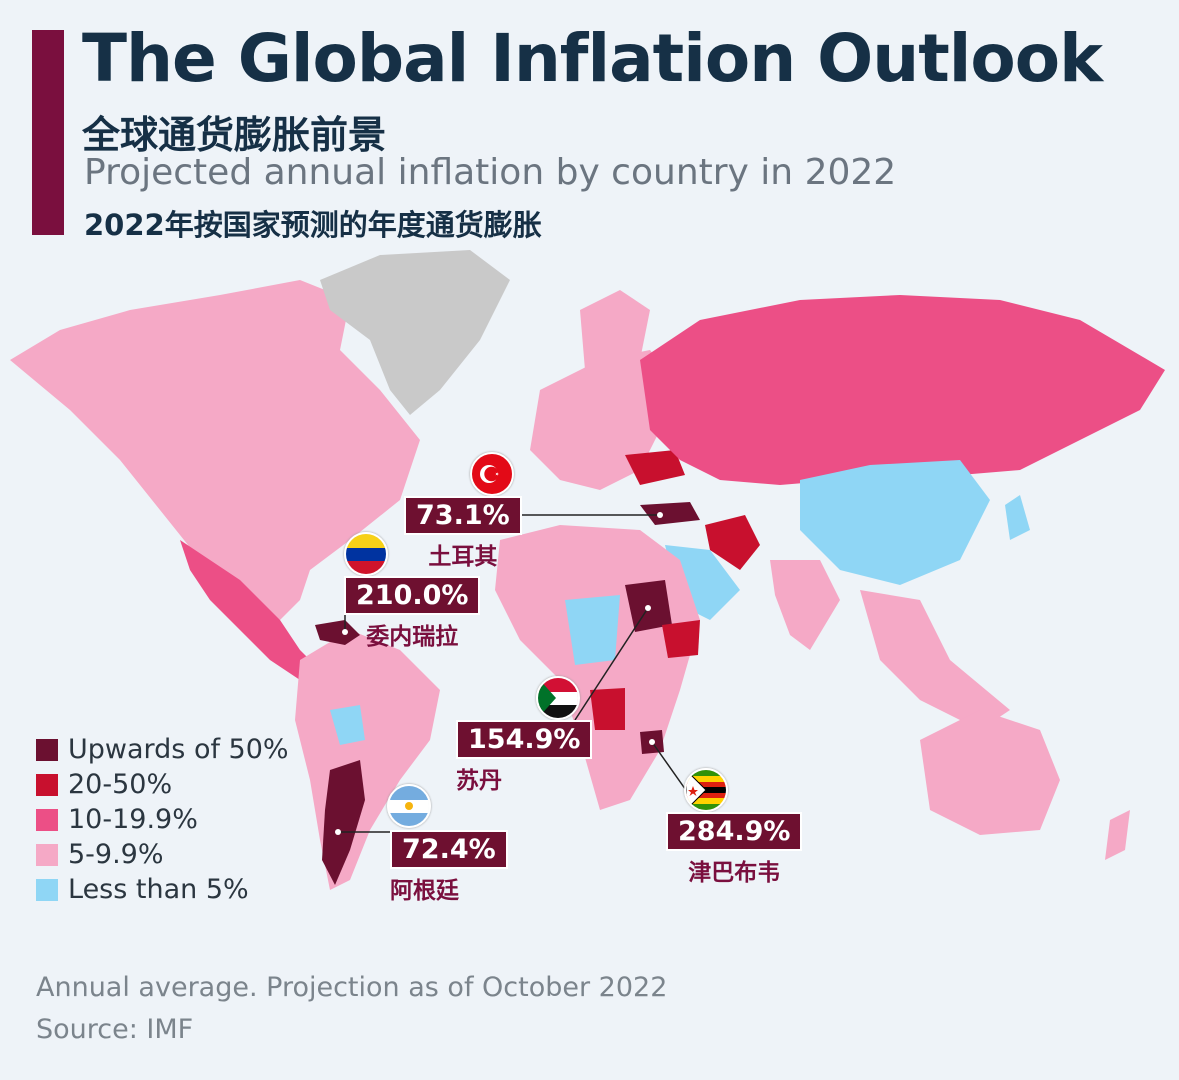  Describe the element at coordinates (805, 605) in the screenshot. I see `region-india` at that location.